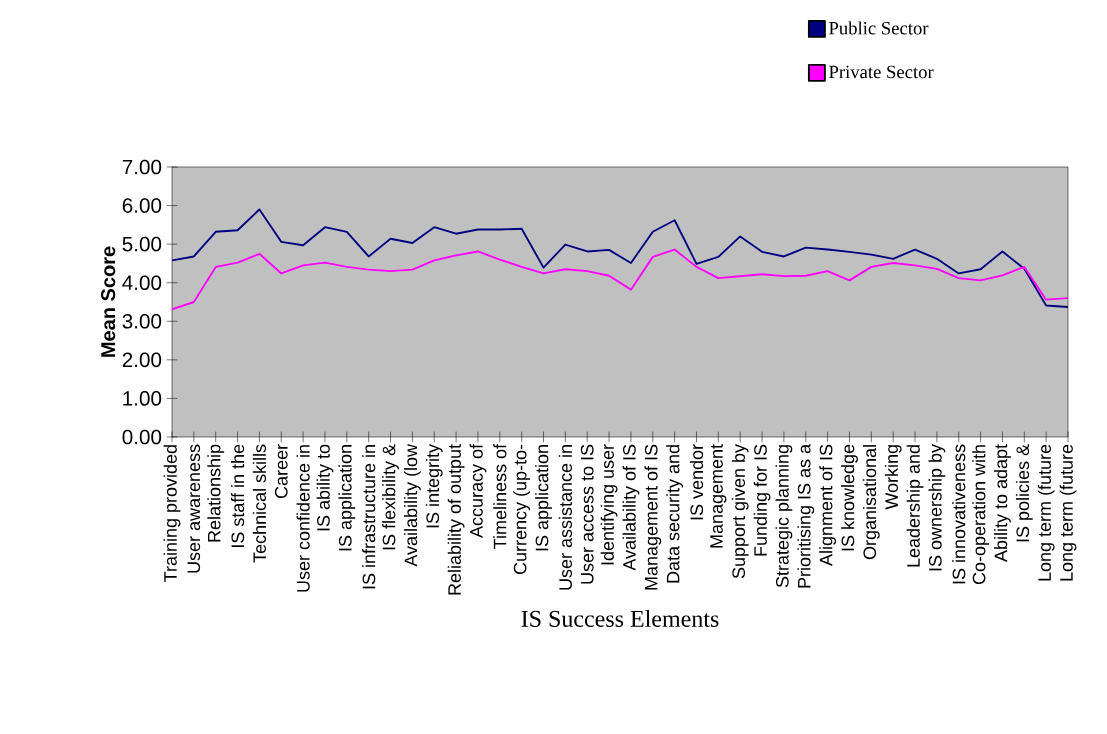 The image size is (1107, 734). Describe the element at coordinates (142, 244) in the screenshot. I see `y-tick-label: 5.00` at that location.